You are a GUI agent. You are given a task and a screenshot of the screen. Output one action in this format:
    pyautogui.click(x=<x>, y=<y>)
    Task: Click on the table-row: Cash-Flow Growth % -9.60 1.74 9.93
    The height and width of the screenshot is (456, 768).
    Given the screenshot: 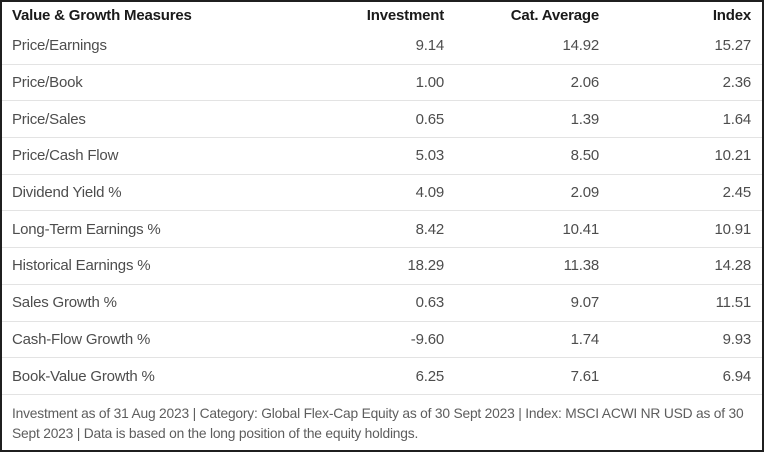 What is the action you would take?
    pyautogui.click(x=382, y=340)
    